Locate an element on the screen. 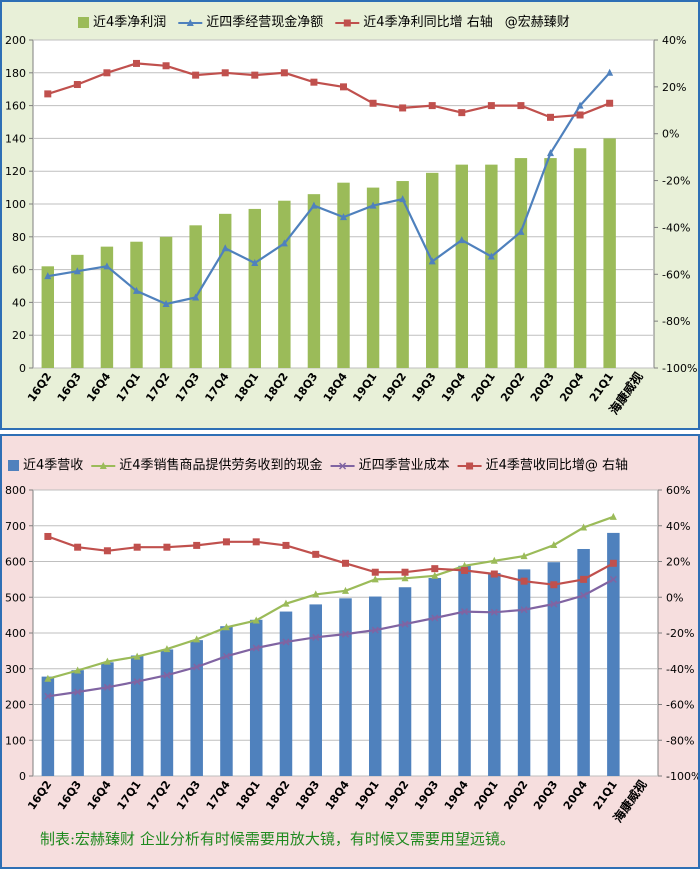 The image size is (700, 869). x-axis-tick-label: 19Q1 is located at coordinates (364, 387).